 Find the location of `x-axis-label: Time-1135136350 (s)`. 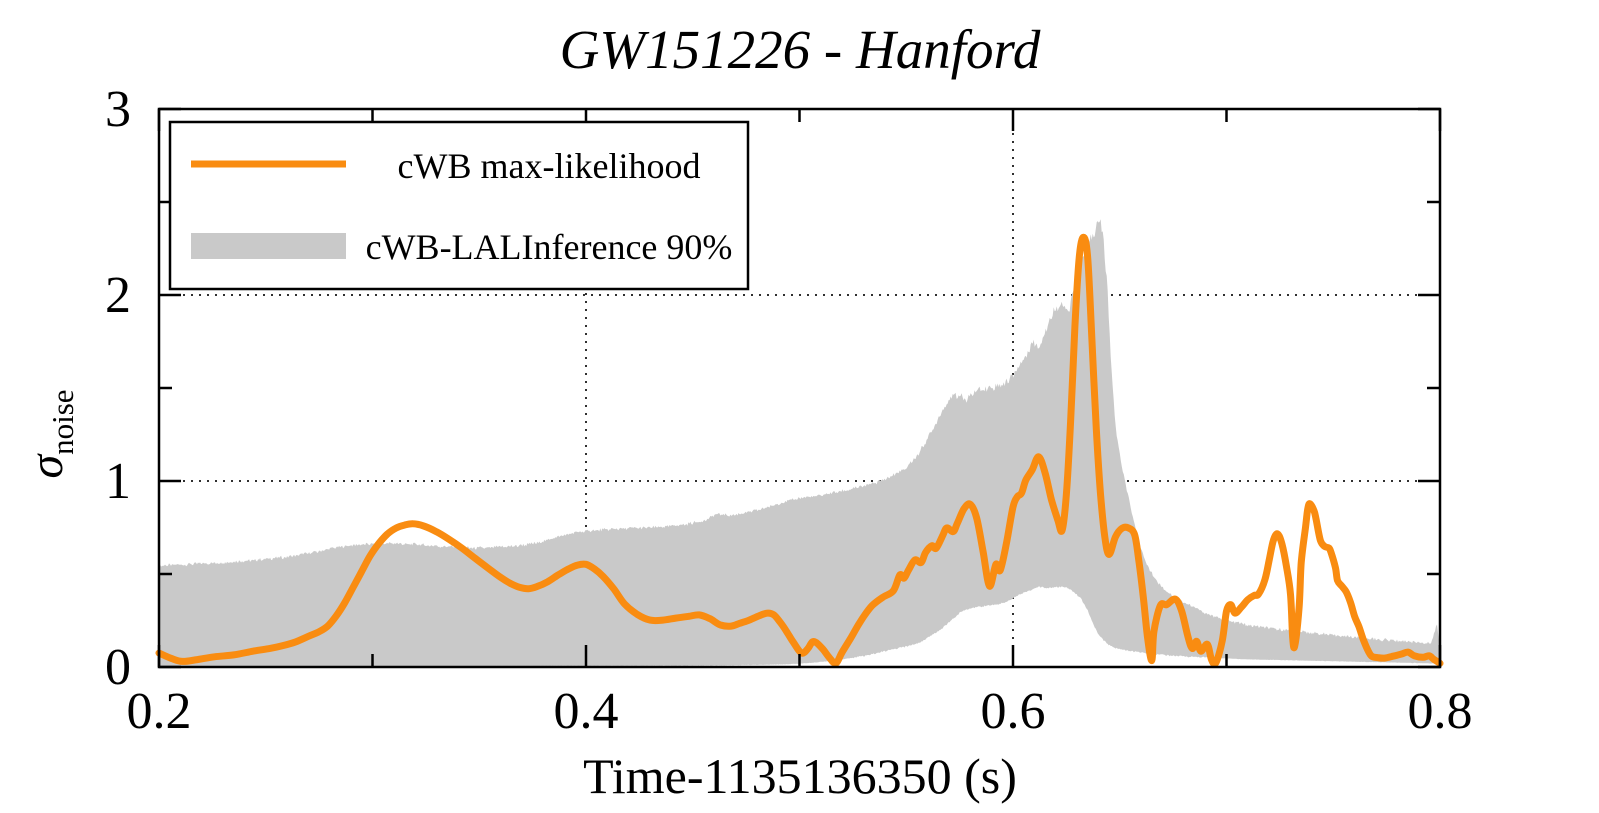

x-axis-label: Time-1135136350 (s) is located at coordinates (800, 776).